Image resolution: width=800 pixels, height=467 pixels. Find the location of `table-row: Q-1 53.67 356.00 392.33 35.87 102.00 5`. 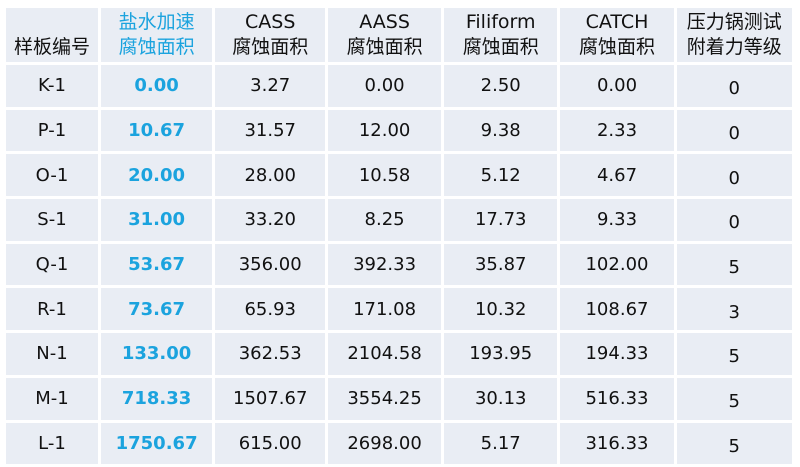

table-row: Q-1 53.67 356.00 392.33 35.87 102.00 5 is located at coordinates (399, 264).